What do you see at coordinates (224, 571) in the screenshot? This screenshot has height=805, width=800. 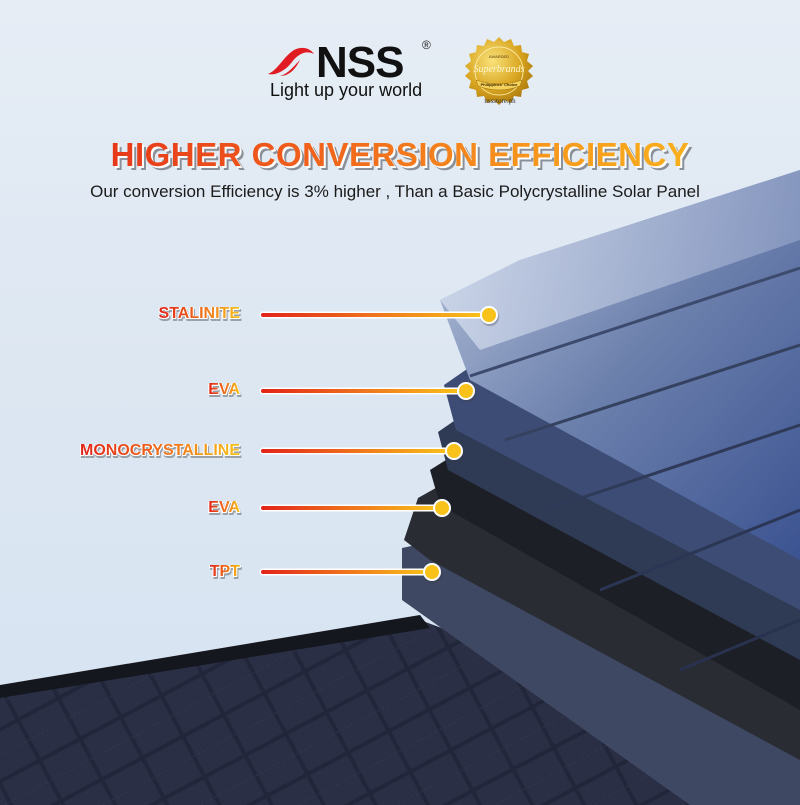 I see `layer-label-tpt: TPT` at bounding box center [224, 571].